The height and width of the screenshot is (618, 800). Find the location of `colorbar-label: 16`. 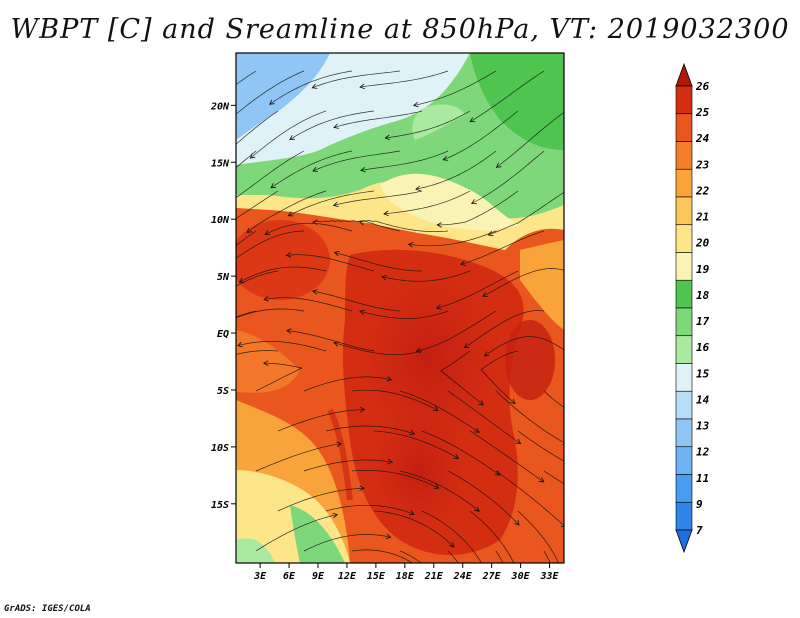

colorbar-label: 16 is located at coordinates (703, 347).